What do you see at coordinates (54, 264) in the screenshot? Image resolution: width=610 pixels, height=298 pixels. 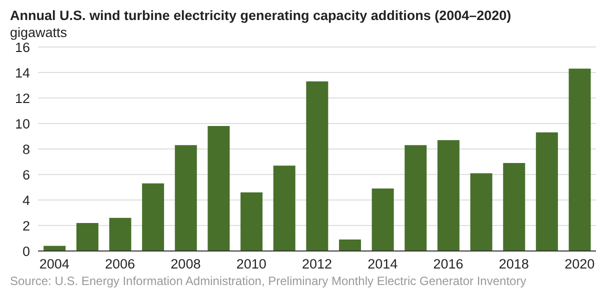 I see `x-tick-label: 2004` at bounding box center [54, 264].